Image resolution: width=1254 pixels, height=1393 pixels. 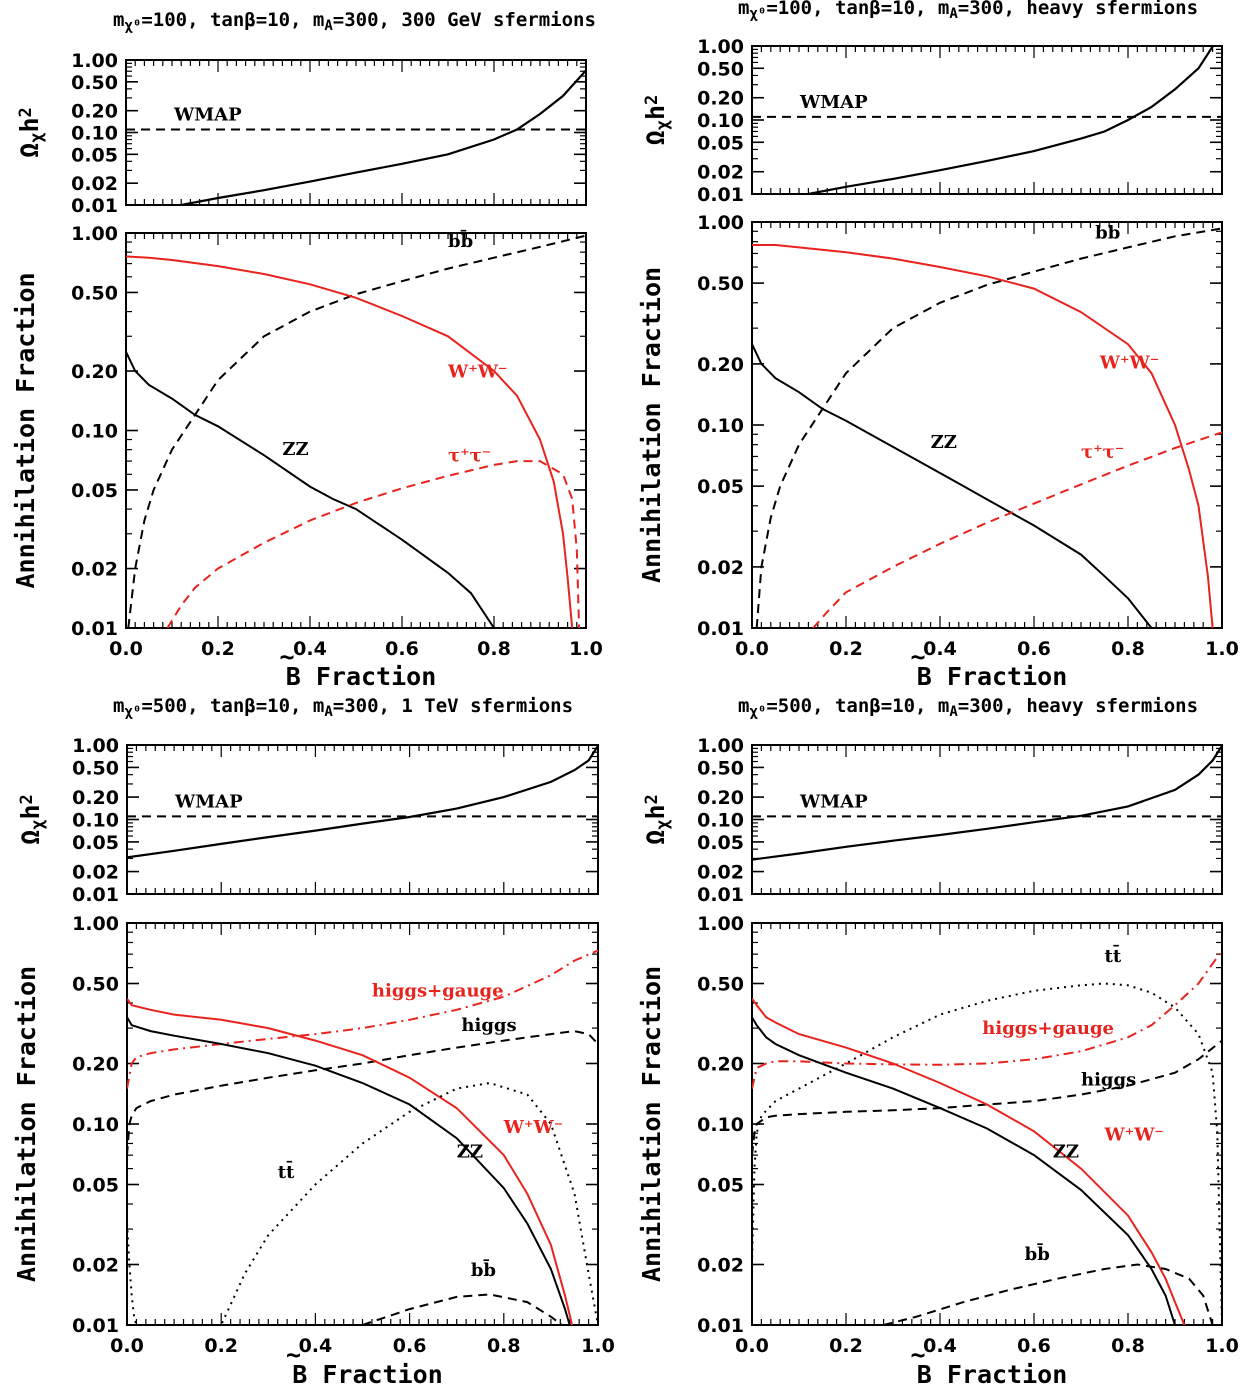 I want to click on label-higgsgauge: higgs+gauge, so click(x=1048, y=1028).